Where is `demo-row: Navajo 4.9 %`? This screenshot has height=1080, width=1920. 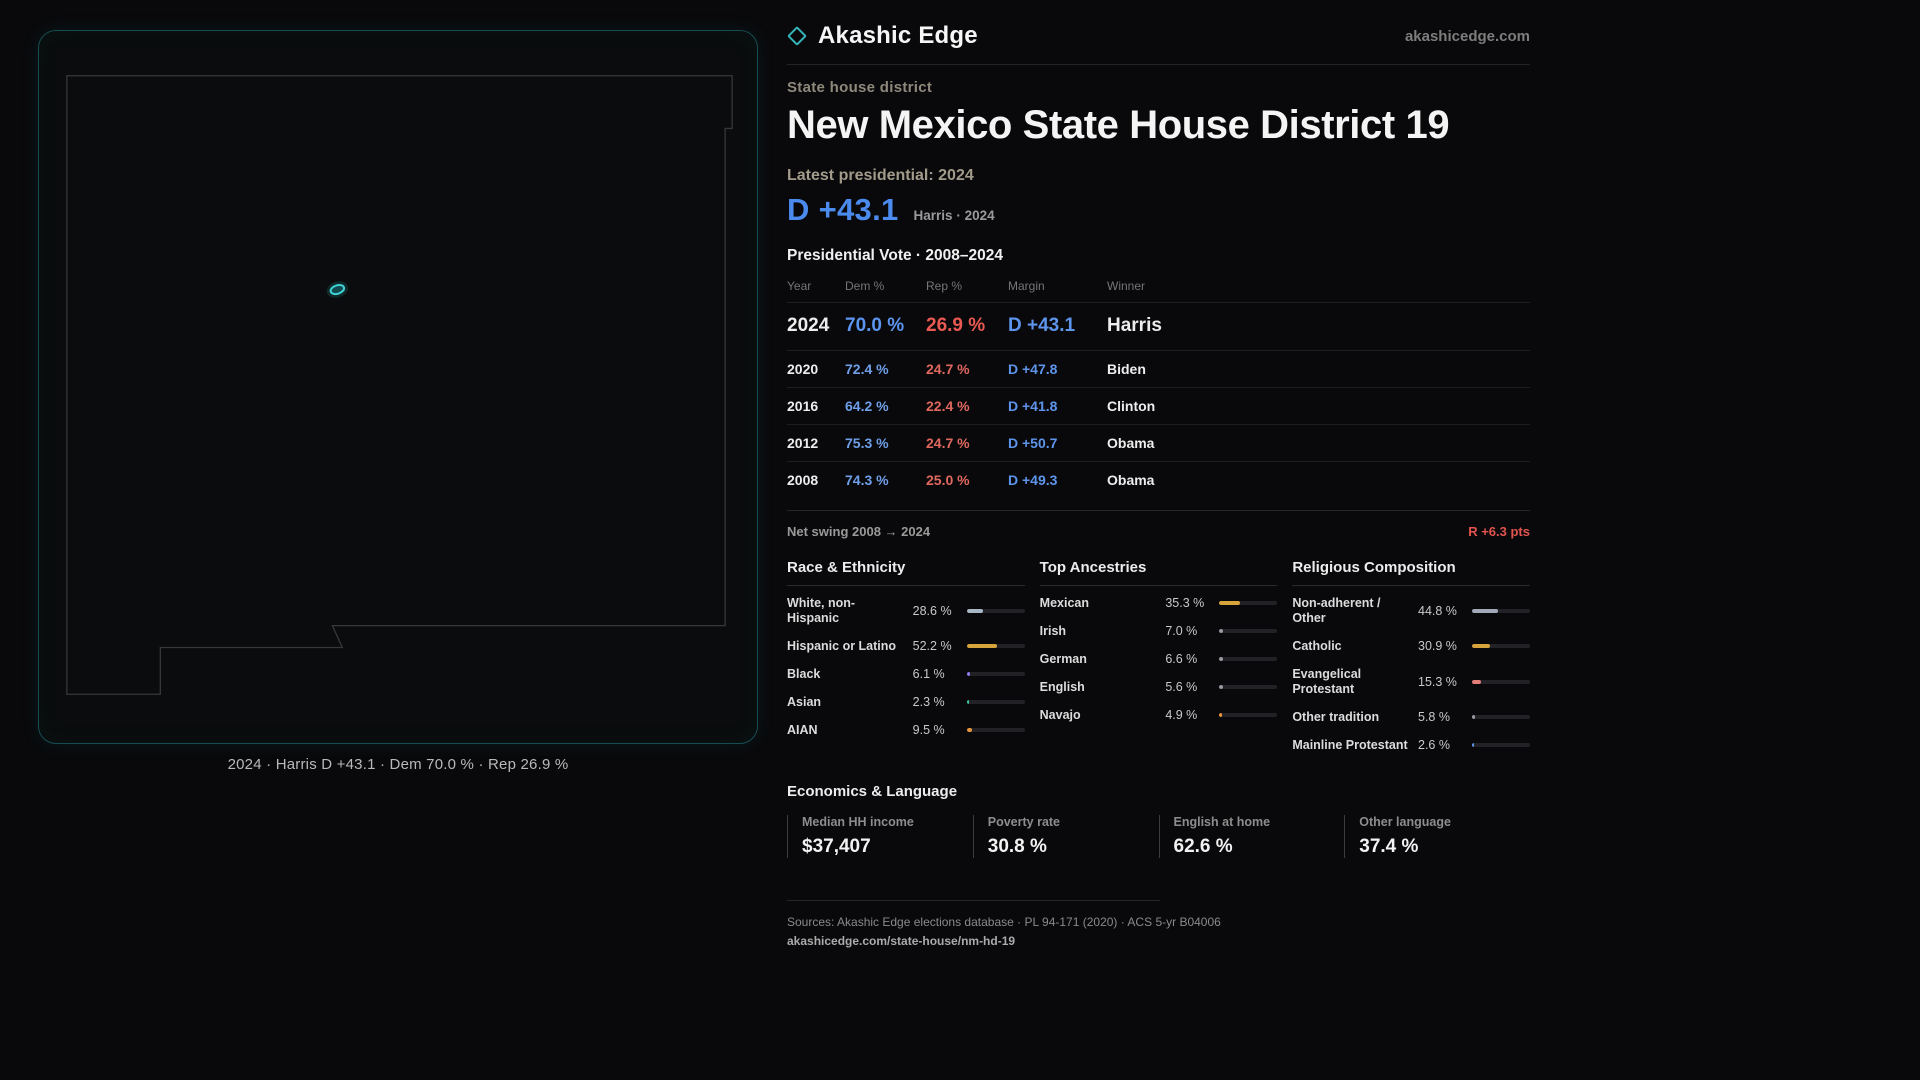
demo-row: Navajo 4.9 % is located at coordinates (1159, 715).